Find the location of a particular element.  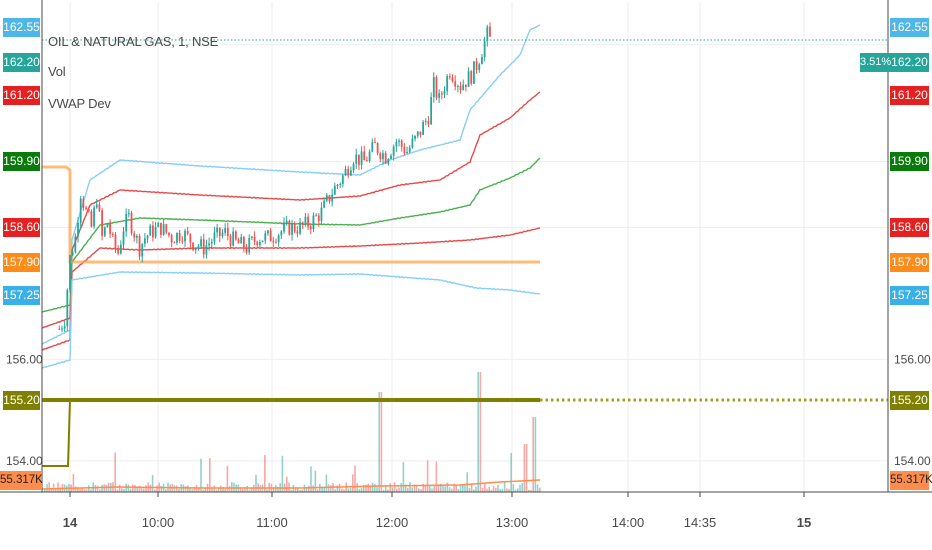

price-tag-l-161-20: 161.20 is located at coordinates (21, 95).